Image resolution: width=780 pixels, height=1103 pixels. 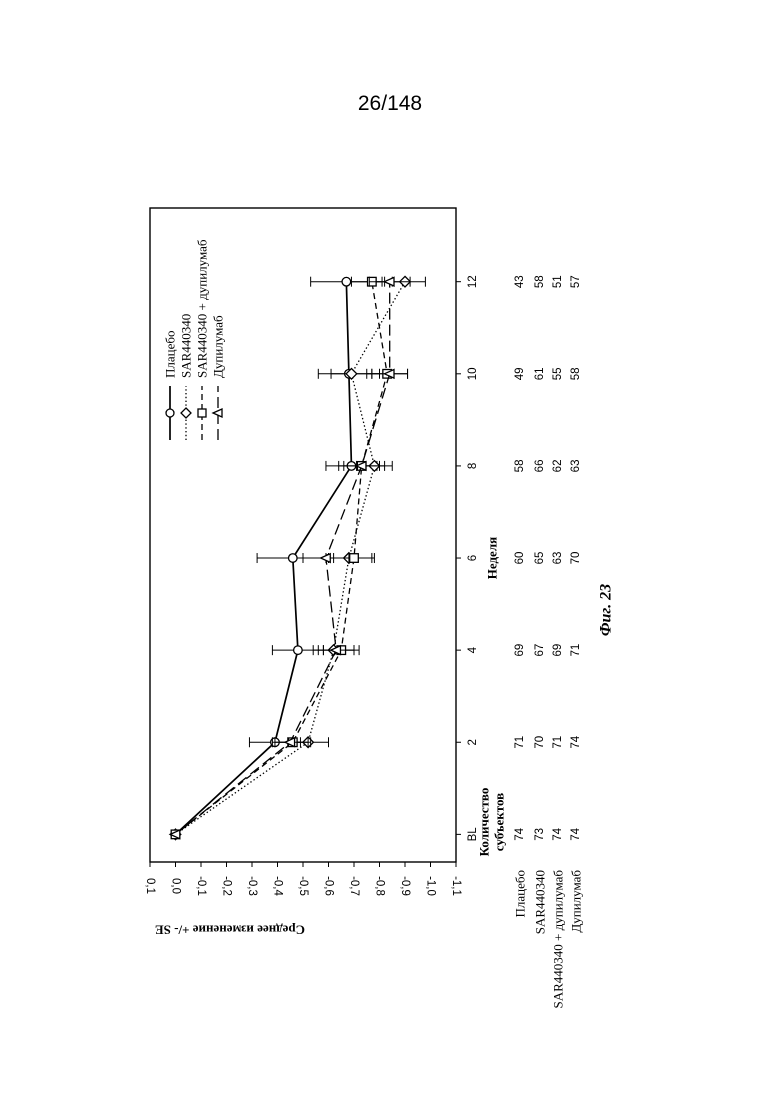 I want to click on y-tick-label: -0,9, so click(x=405, y=886).